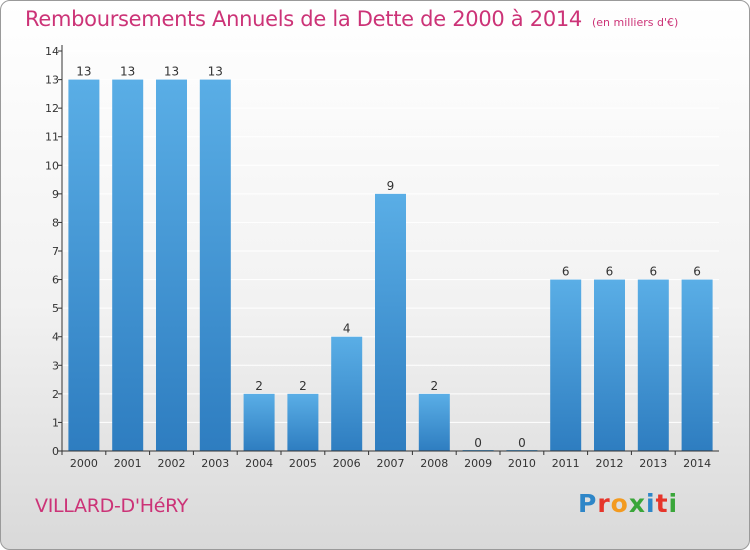 This screenshot has height=550, width=750. What do you see at coordinates (55, 451) in the screenshot?
I see `y-tick-label: 0` at bounding box center [55, 451].